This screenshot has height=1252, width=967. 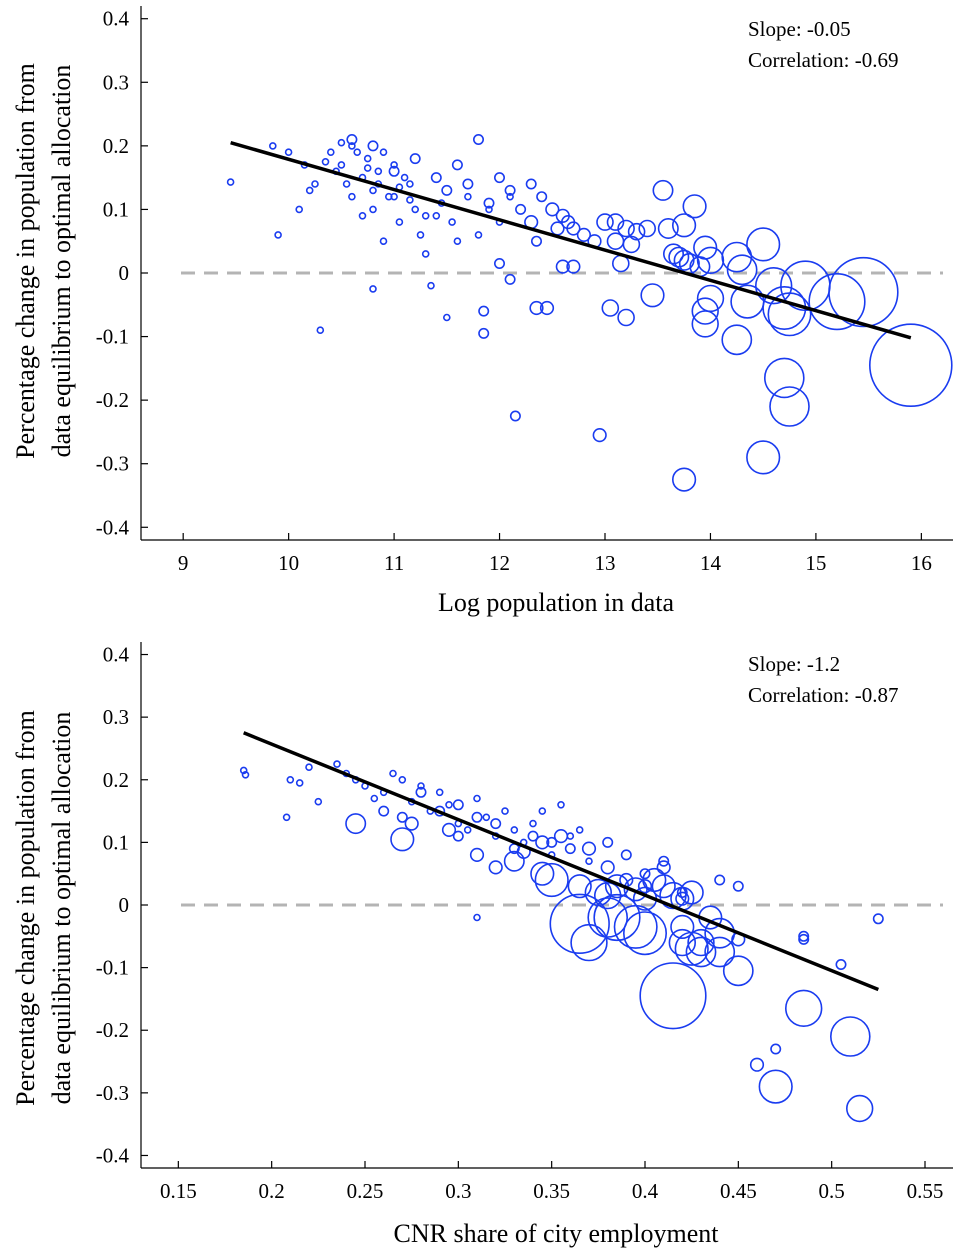 What do you see at coordinates (178, 1191) in the screenshot?
I see `x-tick-label: 0.15` at bounding box center [178, 1191].